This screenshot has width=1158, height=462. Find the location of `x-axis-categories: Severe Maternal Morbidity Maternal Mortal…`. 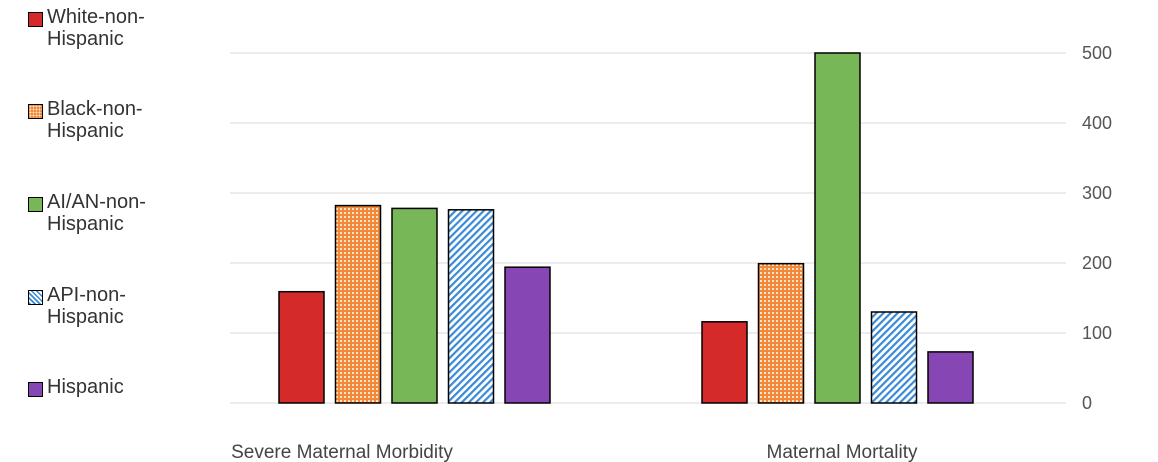

x-axis-categories: Severe Maternal Morbidity Maternal Mortal… is located at coordinates (574, 452).